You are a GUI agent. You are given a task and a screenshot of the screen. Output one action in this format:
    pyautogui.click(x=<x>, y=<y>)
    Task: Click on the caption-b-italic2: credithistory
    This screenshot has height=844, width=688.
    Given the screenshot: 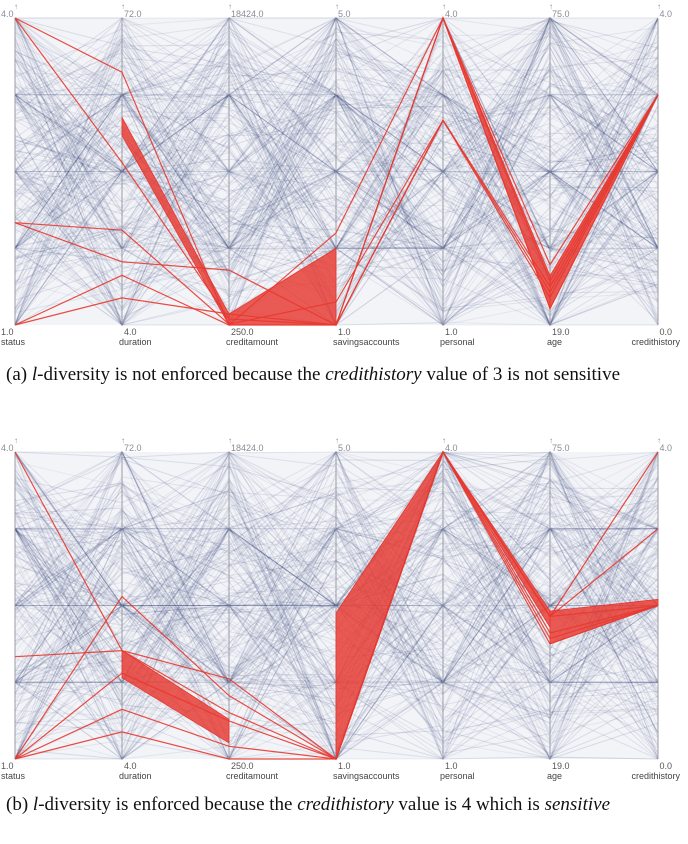 What is the action you would take?
    pyautogui.click(x=345, y=804)
    